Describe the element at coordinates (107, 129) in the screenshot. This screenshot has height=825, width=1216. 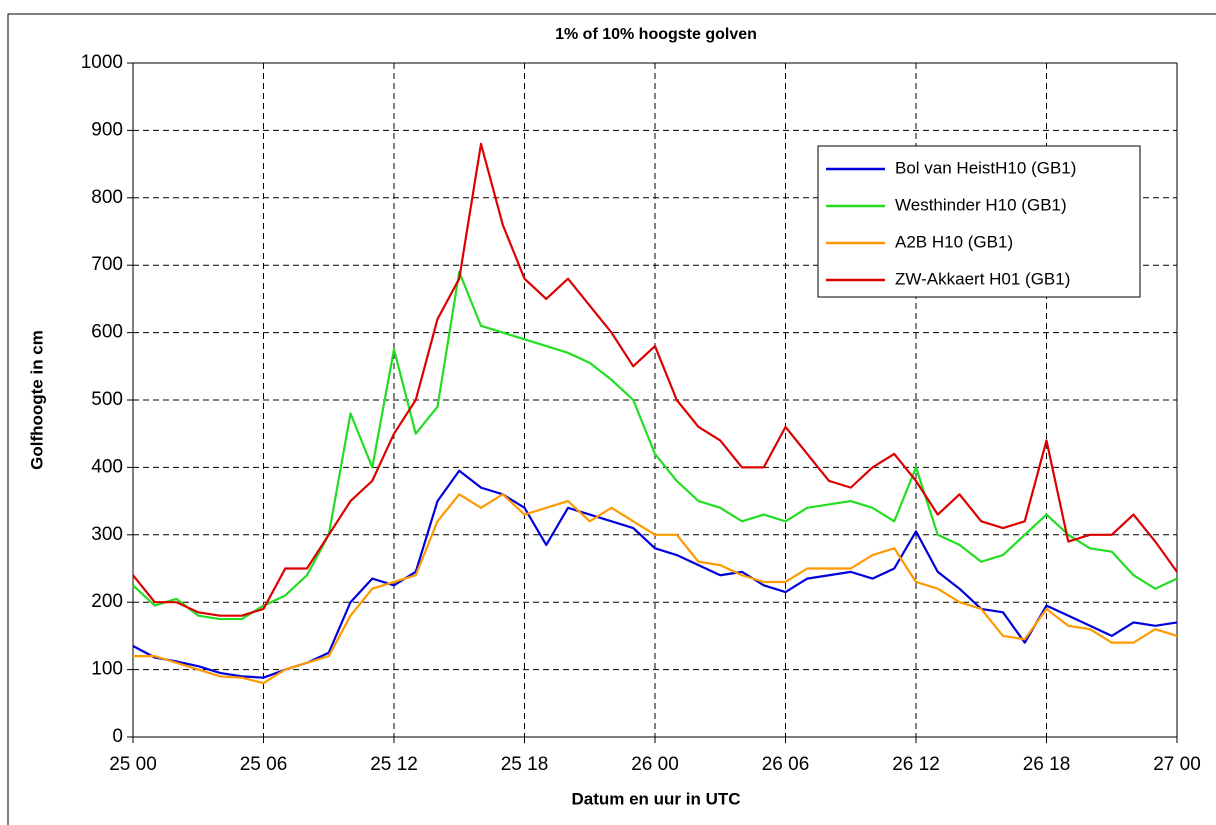
I see `y-tick-label: 900` at that location.